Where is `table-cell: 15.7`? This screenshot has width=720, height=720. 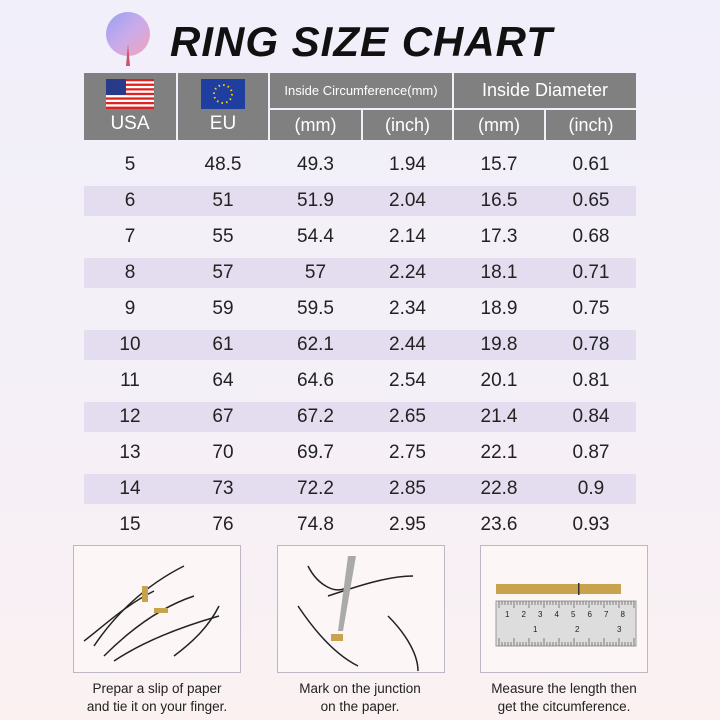 table-cell: 15.7 is located at coordinates (499, 164).